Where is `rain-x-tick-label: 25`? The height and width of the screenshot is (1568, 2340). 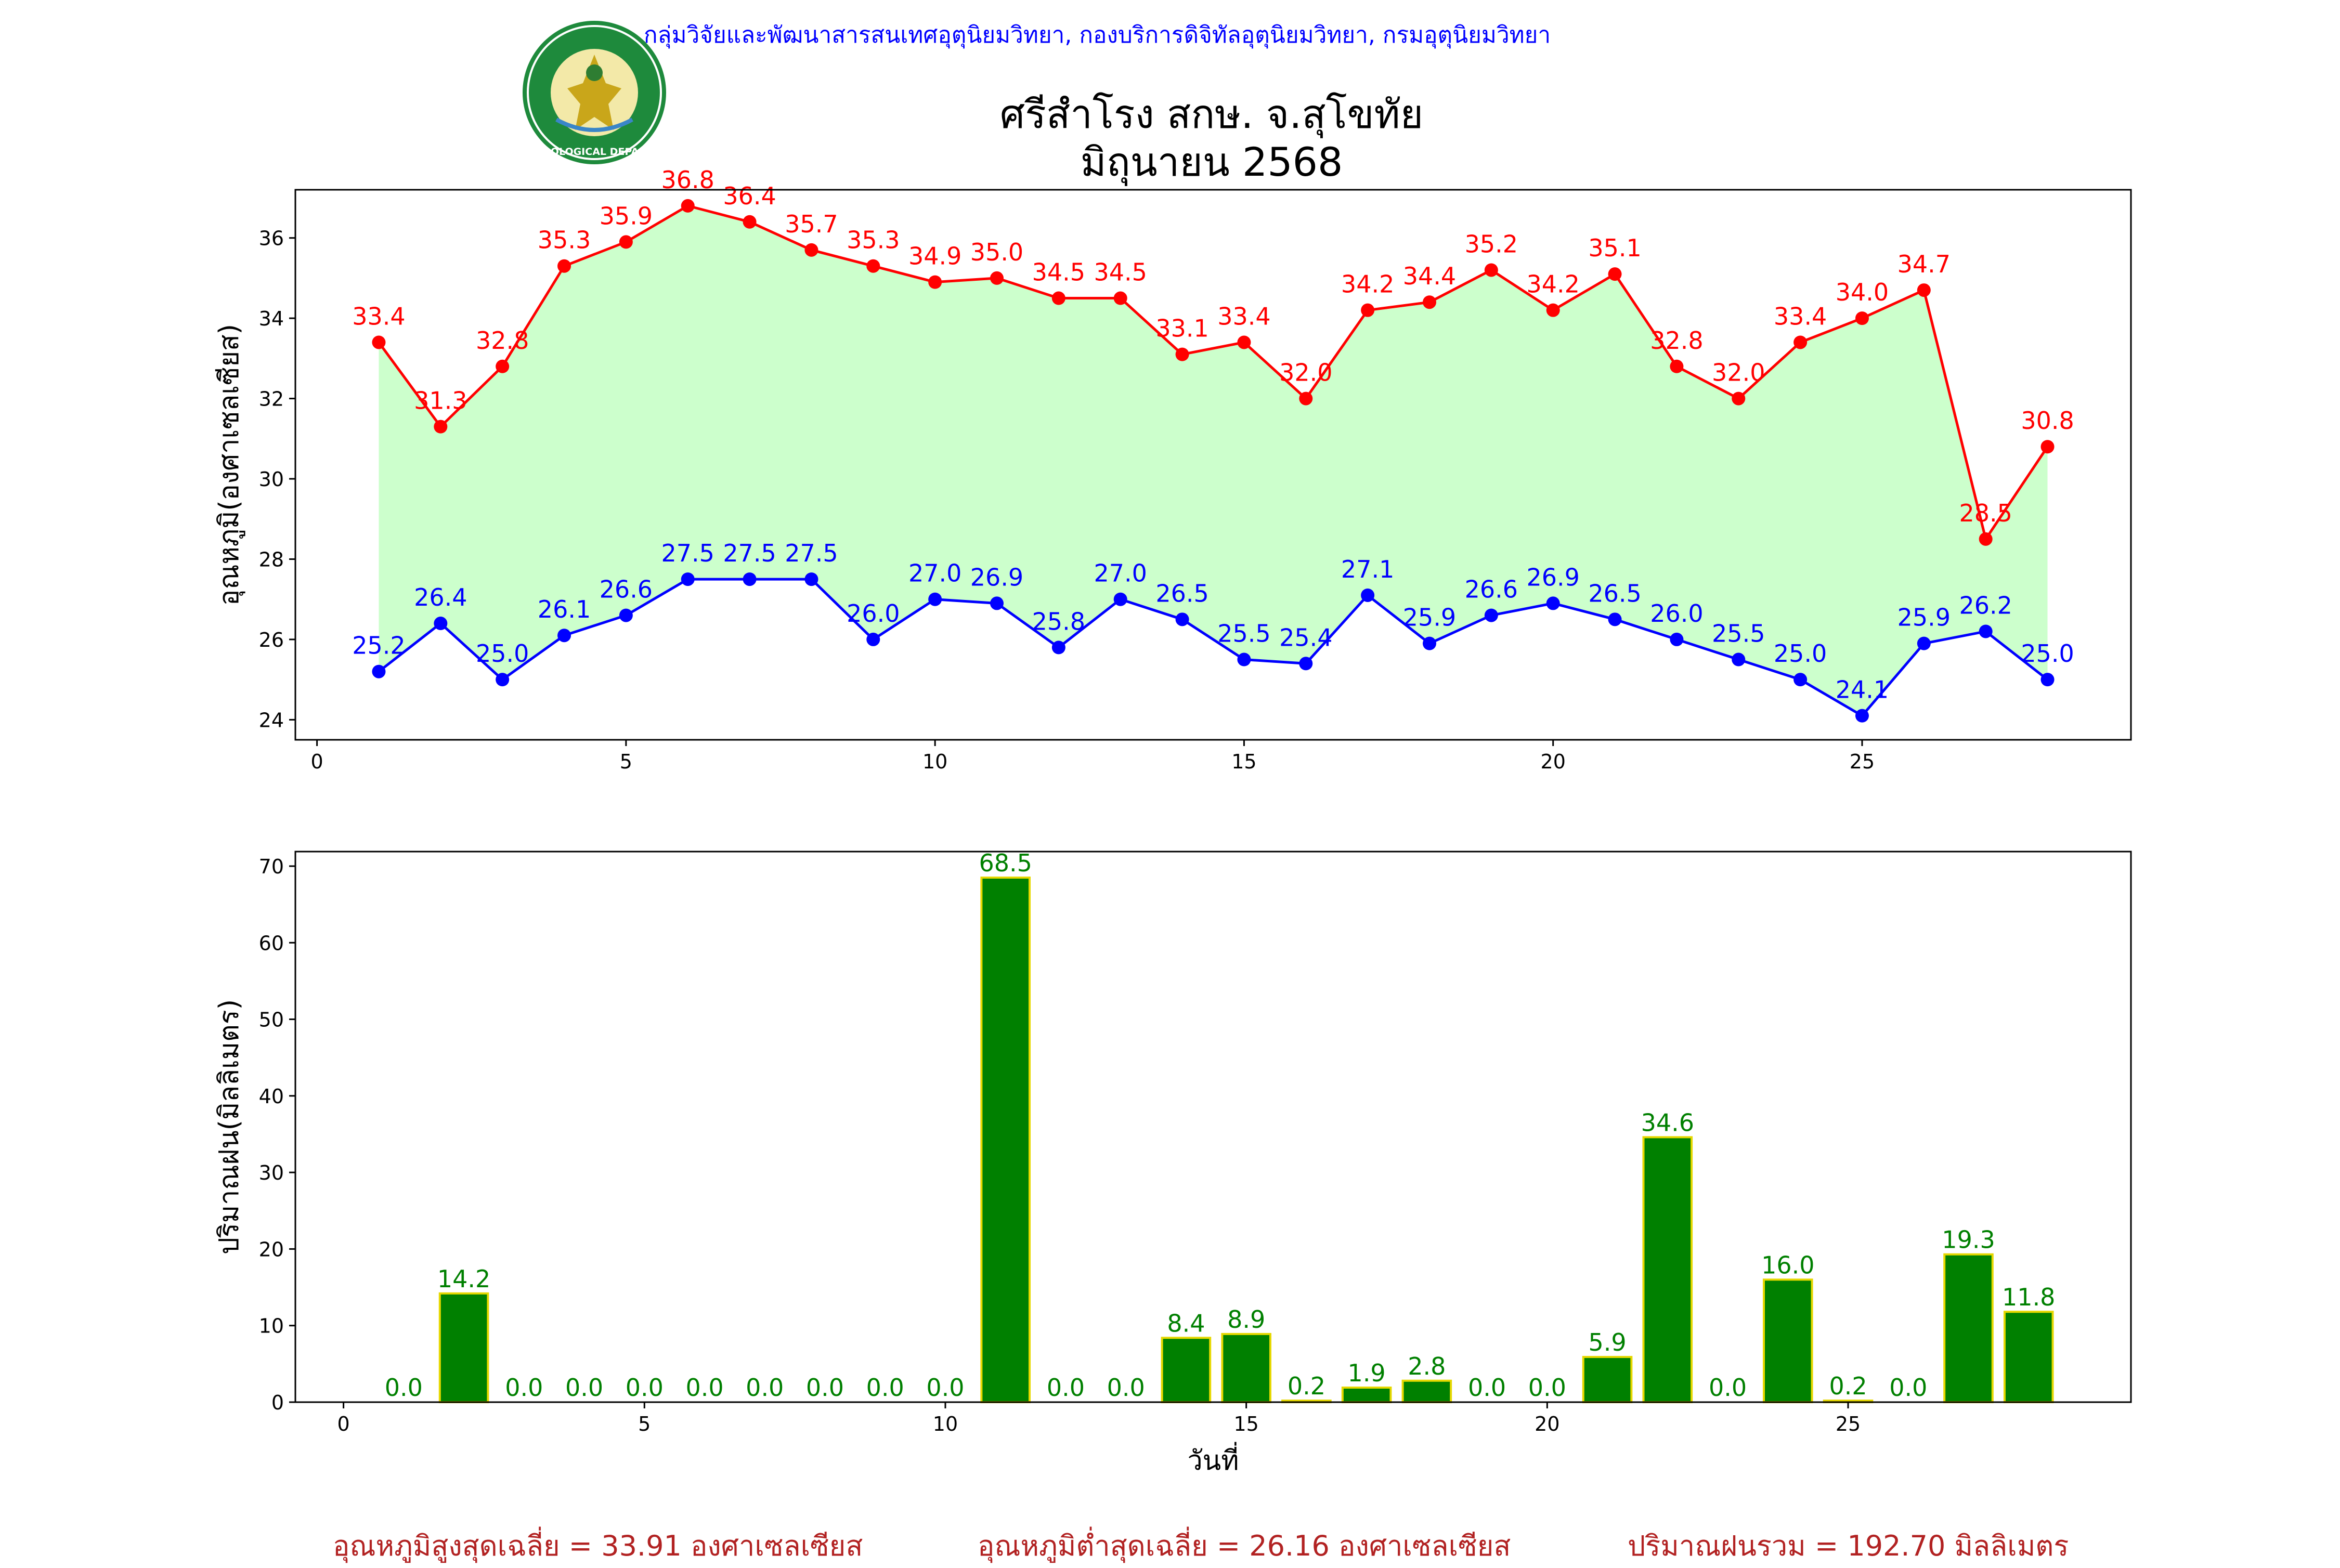
rain-x-tick-label: 25 is located at coordinates (1848, 1424).